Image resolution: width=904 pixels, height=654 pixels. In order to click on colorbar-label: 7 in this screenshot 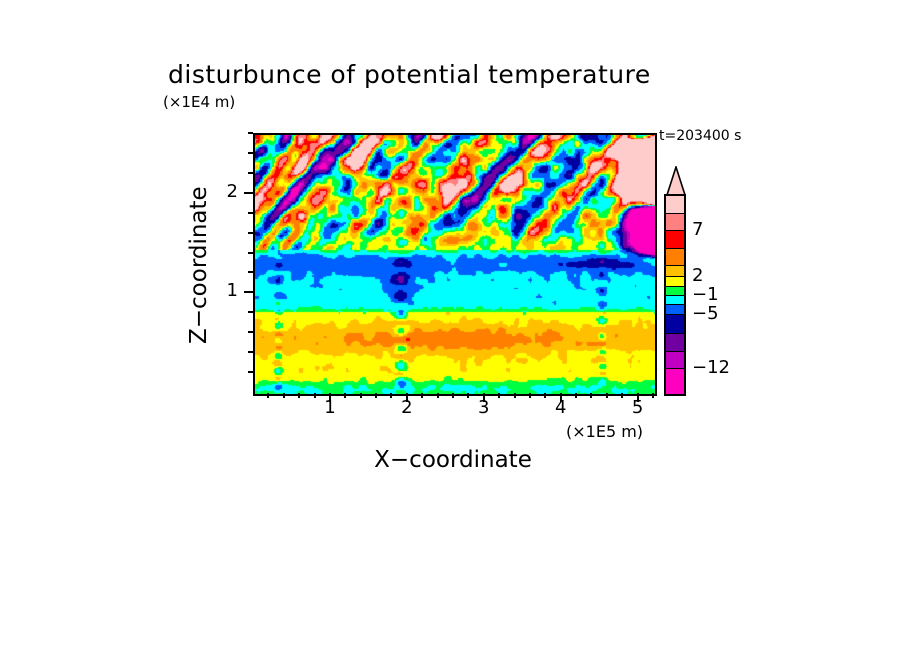, I will do `click(698, 230)`.